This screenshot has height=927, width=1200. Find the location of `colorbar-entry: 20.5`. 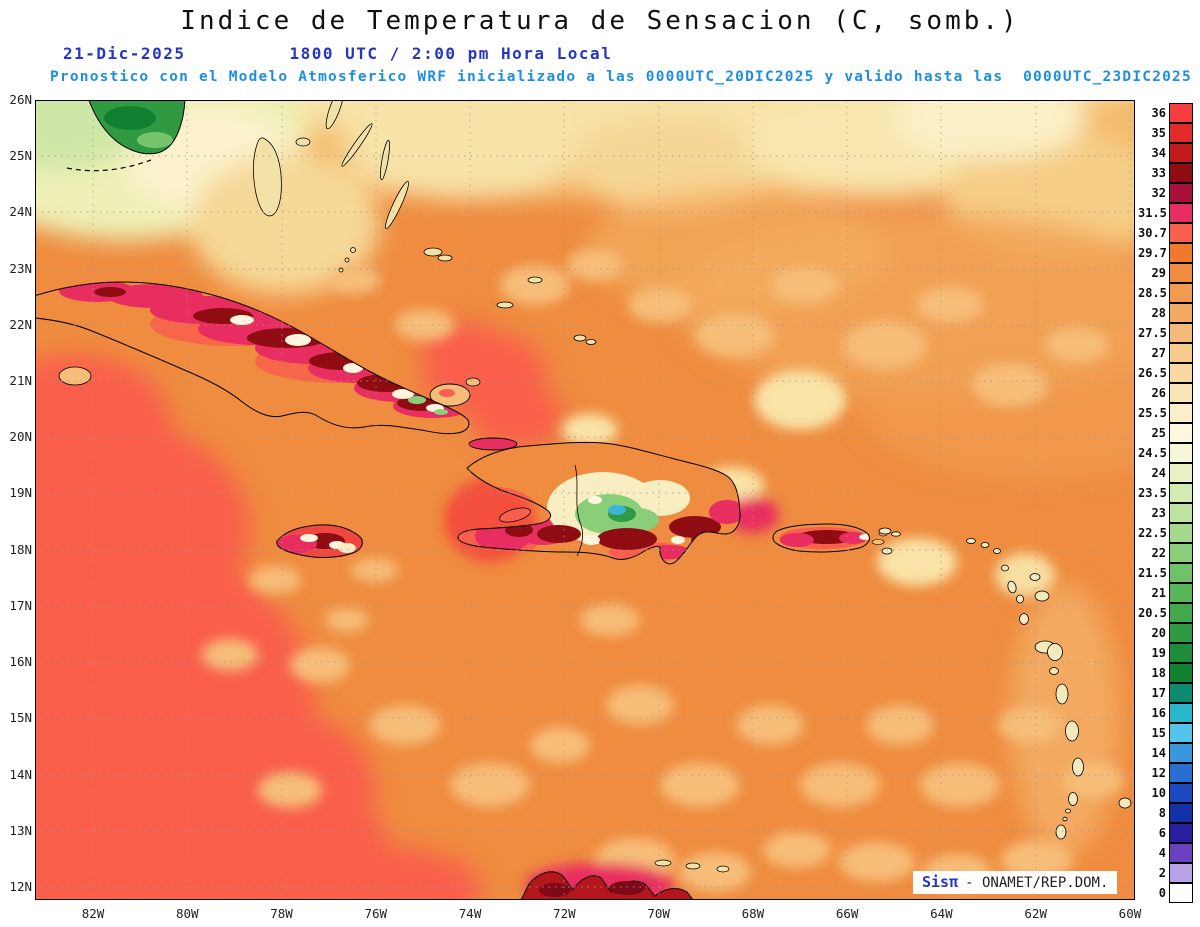

colorbar-entry: 20.5 is located at coordinates (1167, 612).